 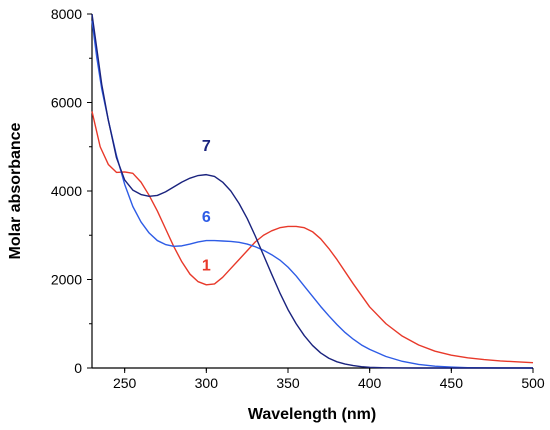 What do you see at coordinates (452, 383) in the screenshot?
I see `x-tick-label: 450` at bounding box center [452, 383].